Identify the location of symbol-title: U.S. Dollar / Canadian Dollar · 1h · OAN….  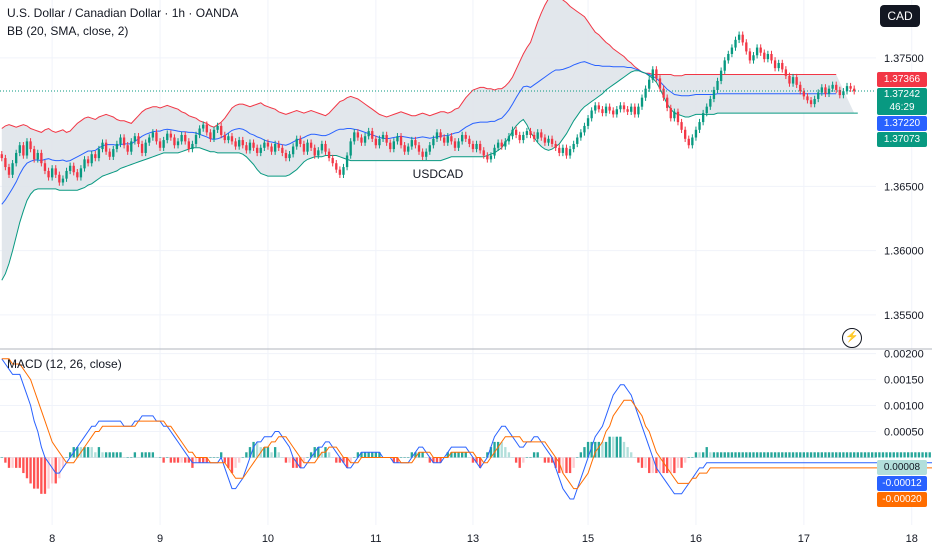
(123, 13).